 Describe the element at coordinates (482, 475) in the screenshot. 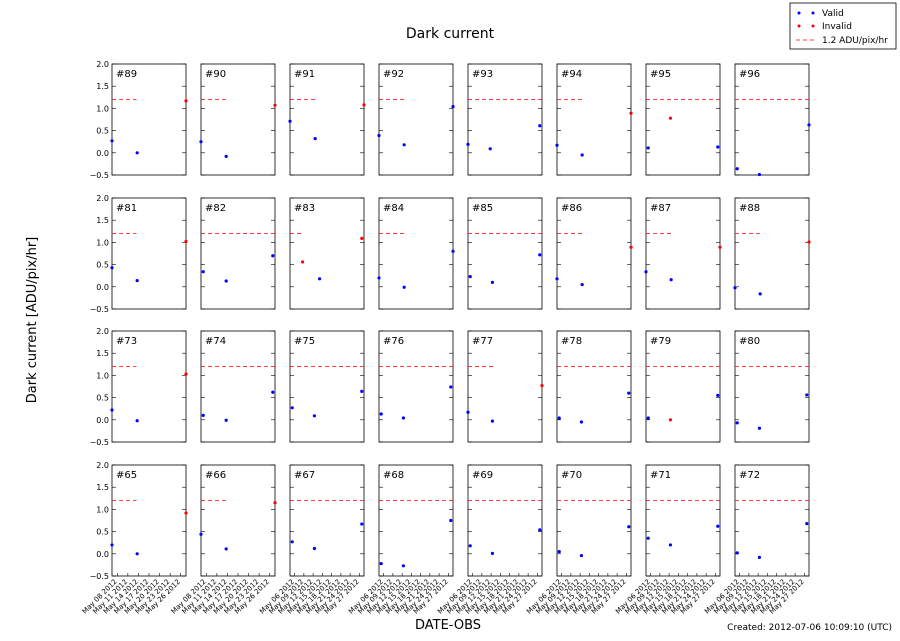

I see `panel-label: #69` at that location.